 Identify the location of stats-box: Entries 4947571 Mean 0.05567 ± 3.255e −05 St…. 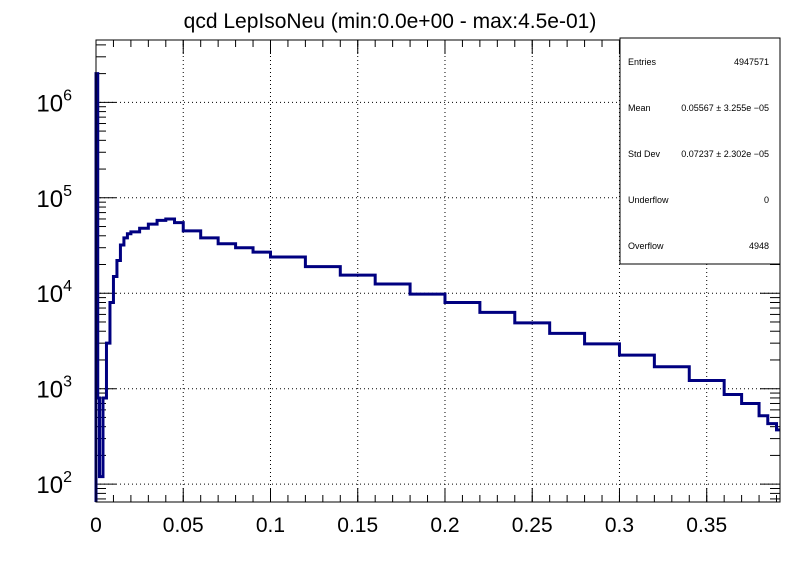
(700, 151).